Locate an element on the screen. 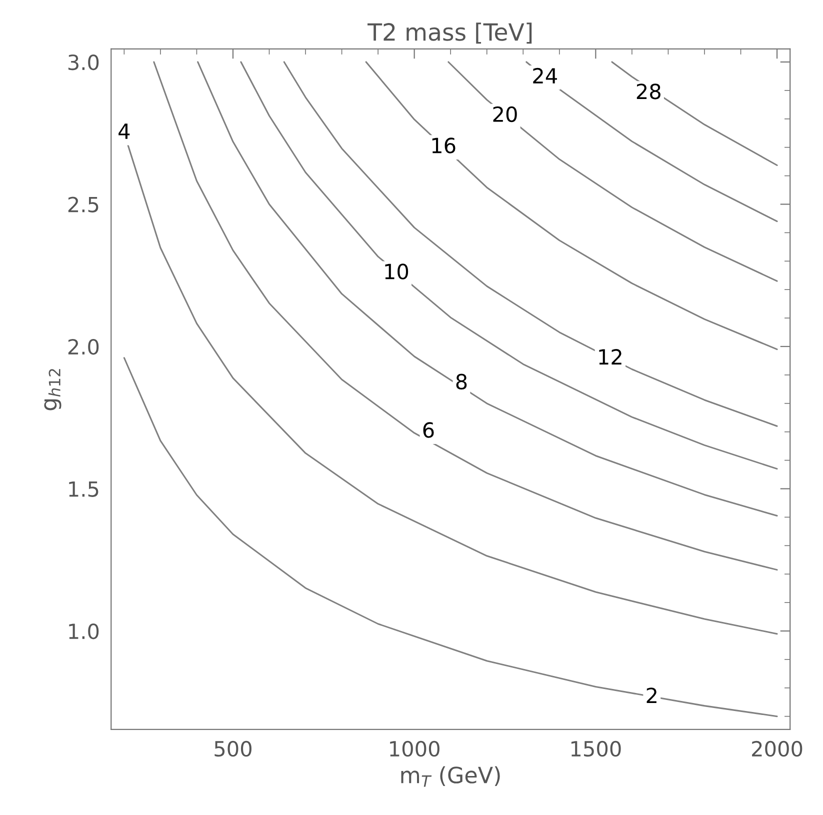 The width and height of the screenshot is (823, 815). y-tick-label: 2.5 is located at coordinates (83, 204).